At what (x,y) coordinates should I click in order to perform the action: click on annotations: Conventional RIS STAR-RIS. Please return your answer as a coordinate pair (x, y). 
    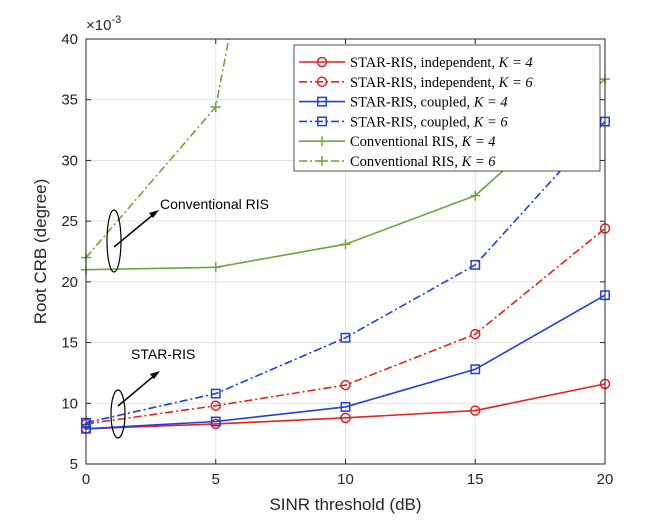
    Looking at the image, I should click on (187, 317).